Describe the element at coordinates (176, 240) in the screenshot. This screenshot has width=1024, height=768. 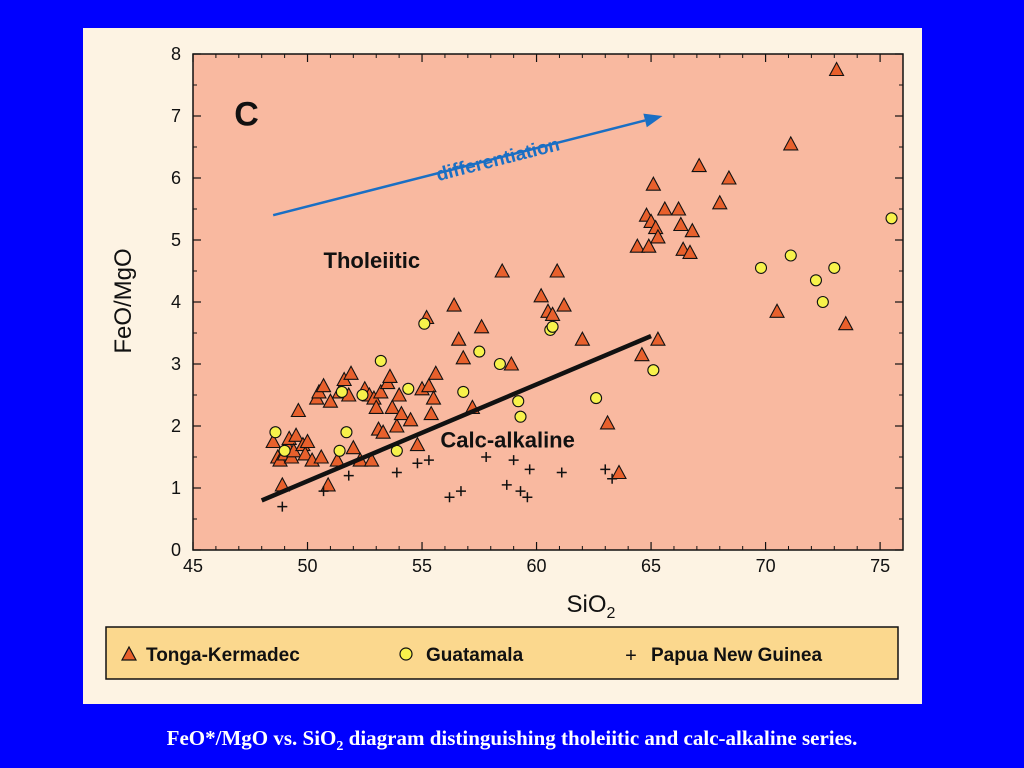
I see `y-tick-label: 5` at that location.